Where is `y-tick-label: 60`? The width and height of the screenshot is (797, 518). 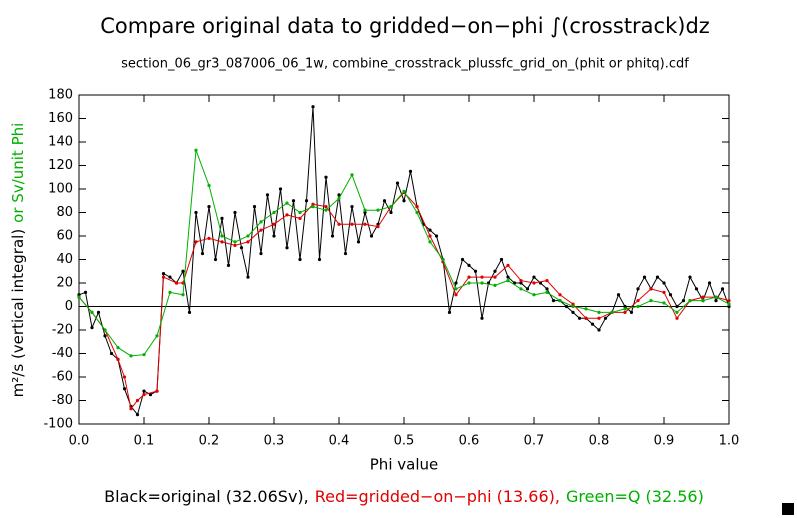
y-tick-label: 60 is located at coordinates (64, 236).